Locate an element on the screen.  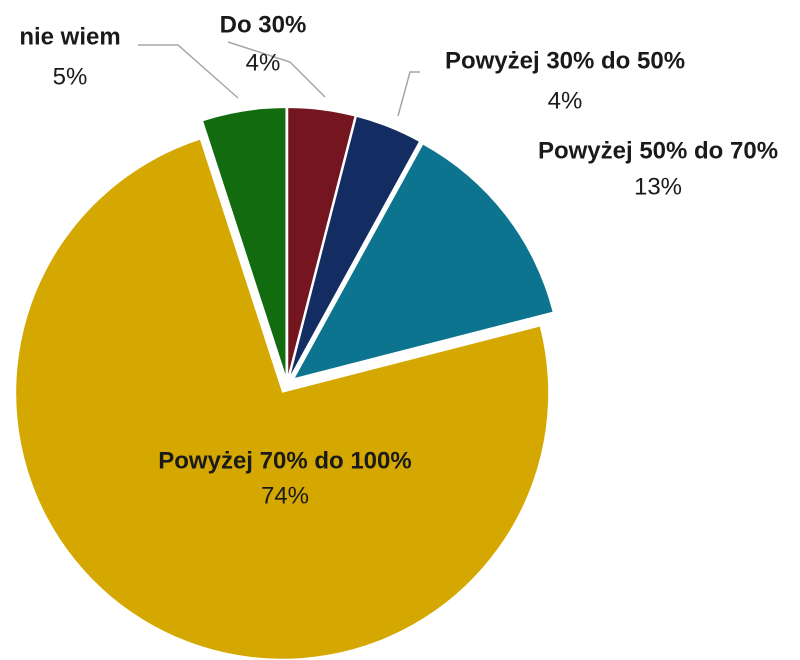
slice-value-label: 13% is located at coordinates (658, 186).